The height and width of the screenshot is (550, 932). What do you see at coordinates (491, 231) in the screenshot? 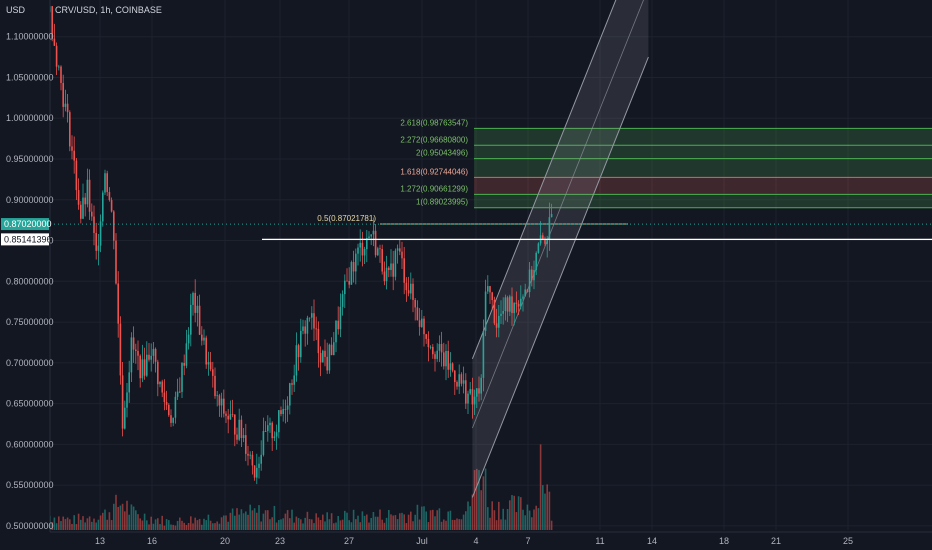
I see `horizontal-lines` at bounding box center [491, 231].